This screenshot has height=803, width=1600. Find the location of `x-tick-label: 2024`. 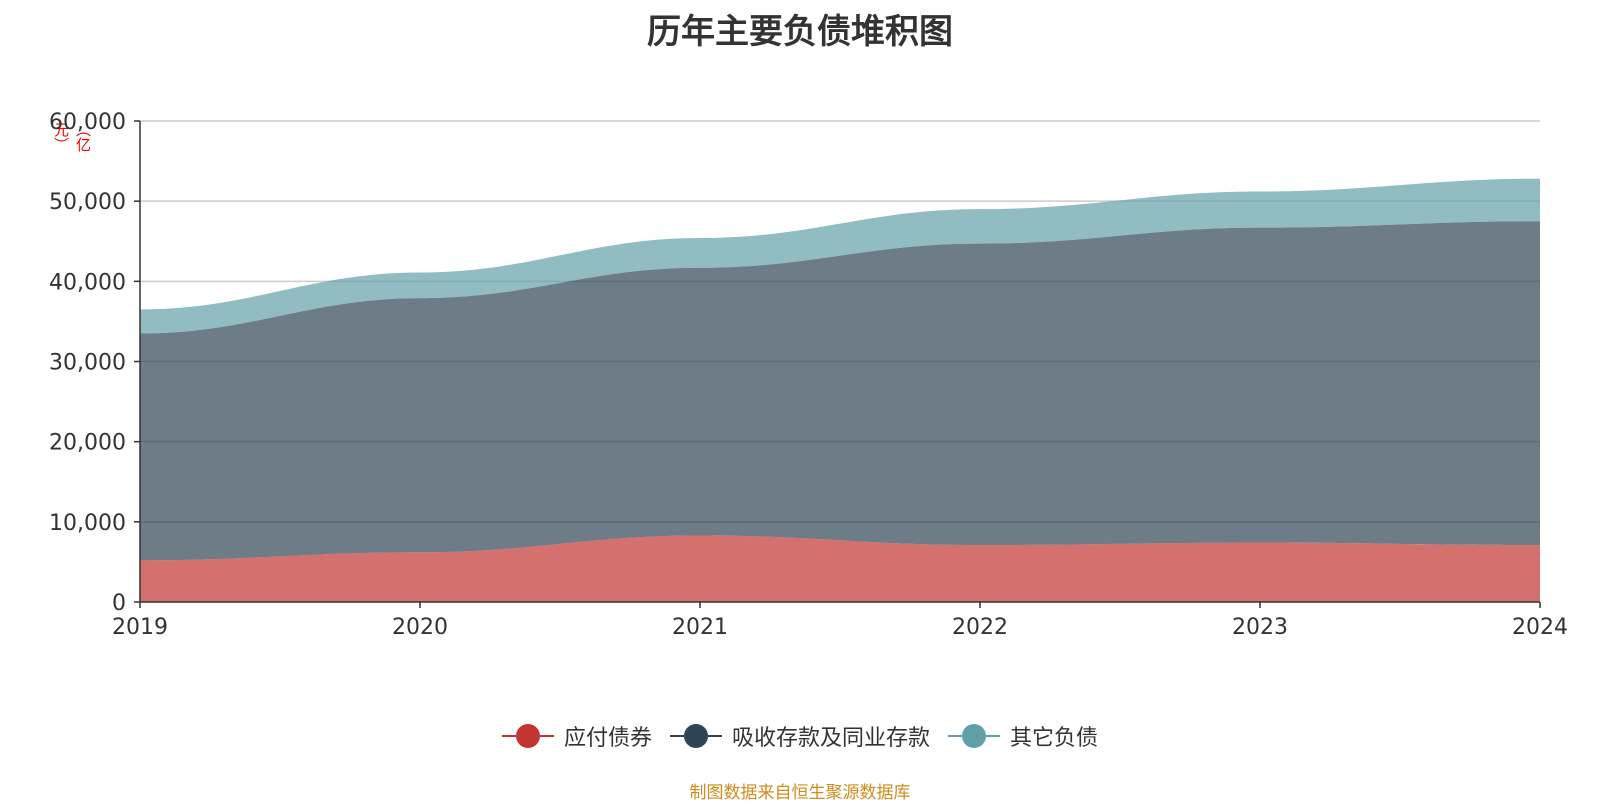

x-tick-label: 2024 is located at coordinates (1540, 627).